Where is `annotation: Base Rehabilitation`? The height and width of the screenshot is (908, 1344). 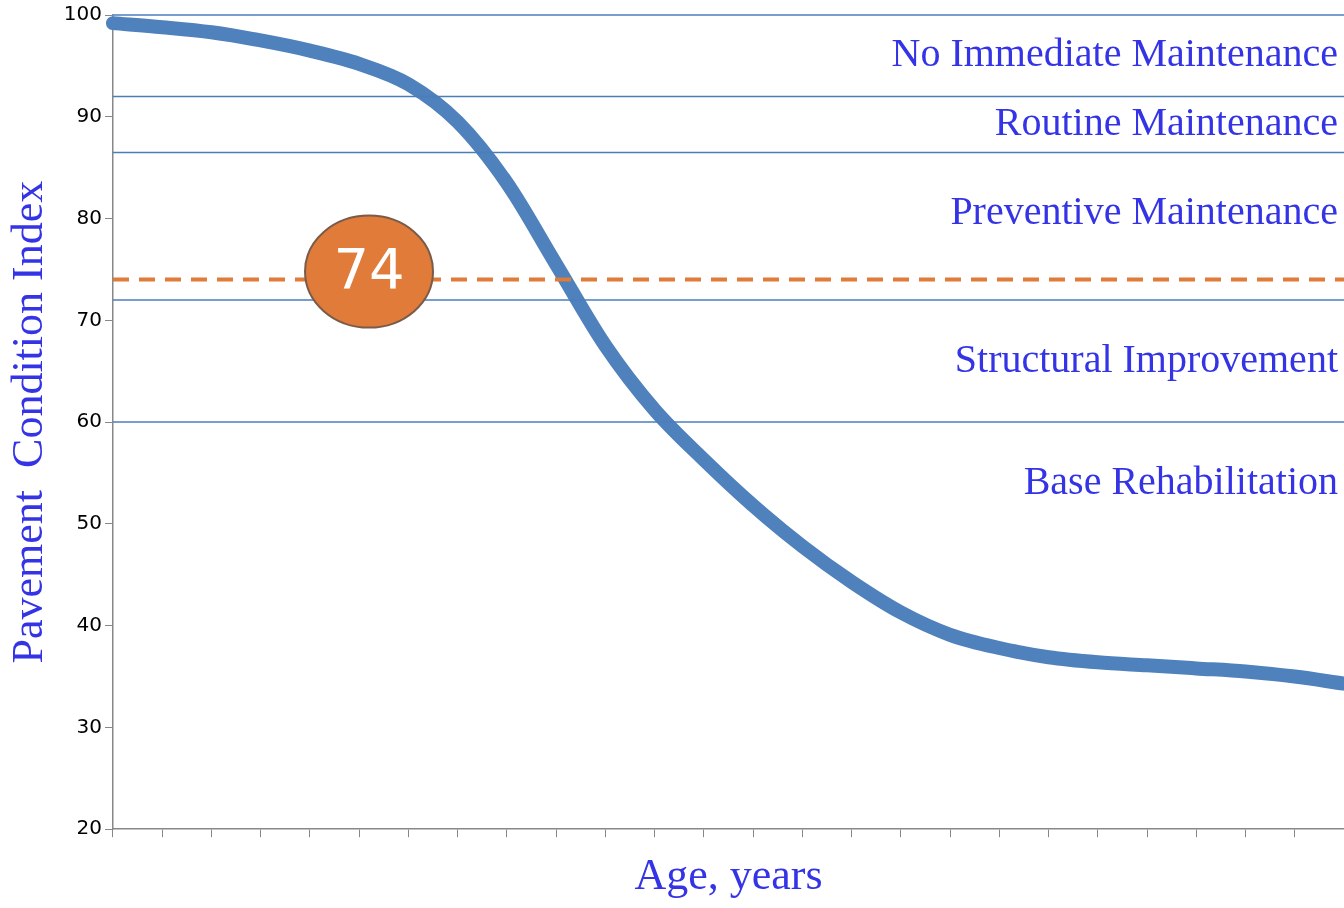
annotation: Base Rehabilitation is located at coordinates (1180, 480).